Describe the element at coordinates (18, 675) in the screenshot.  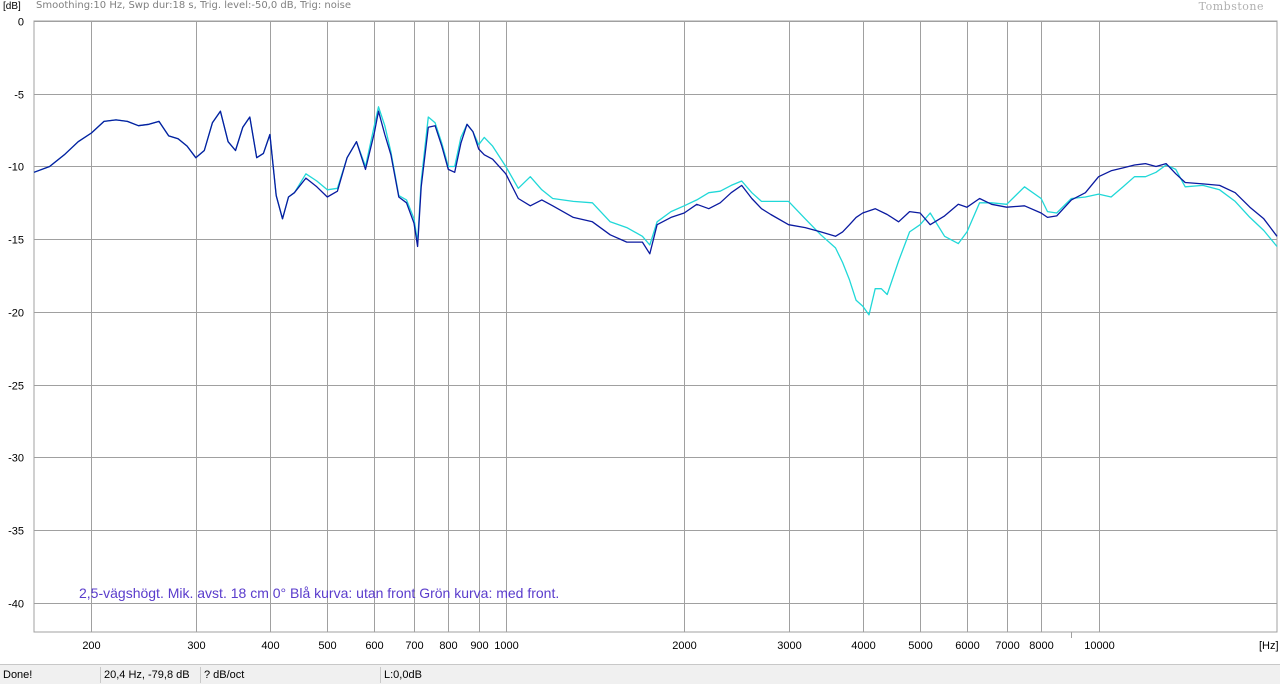
I see `status-state: Done!` at that location.